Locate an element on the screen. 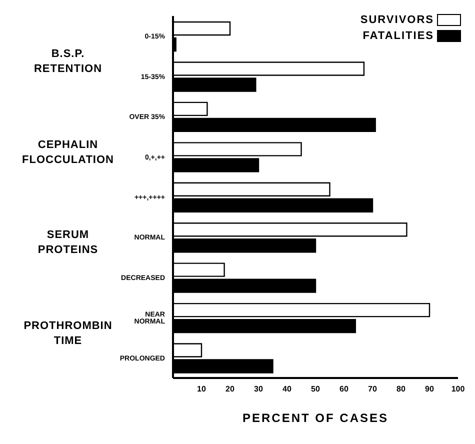  x-tick-label: 90 is located at coordinates (429, 389).